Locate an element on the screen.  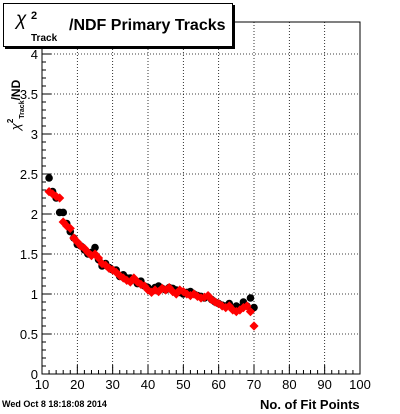
y-tick-label: 4 is located at coordinates (34, 54).